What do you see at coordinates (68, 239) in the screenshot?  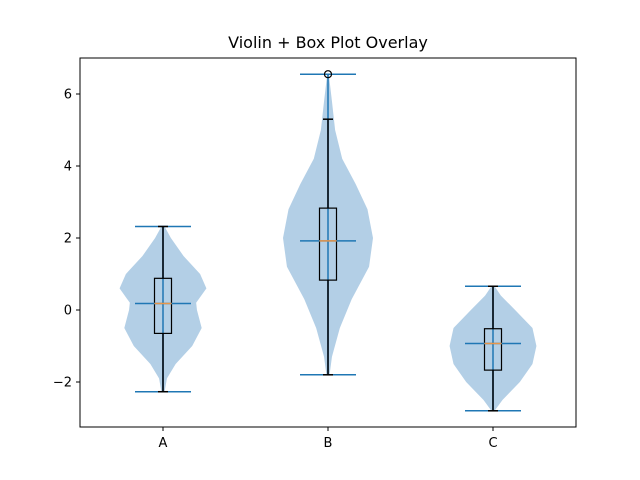 I see `y-tick-label: 2` at bounding box center [68, 239].